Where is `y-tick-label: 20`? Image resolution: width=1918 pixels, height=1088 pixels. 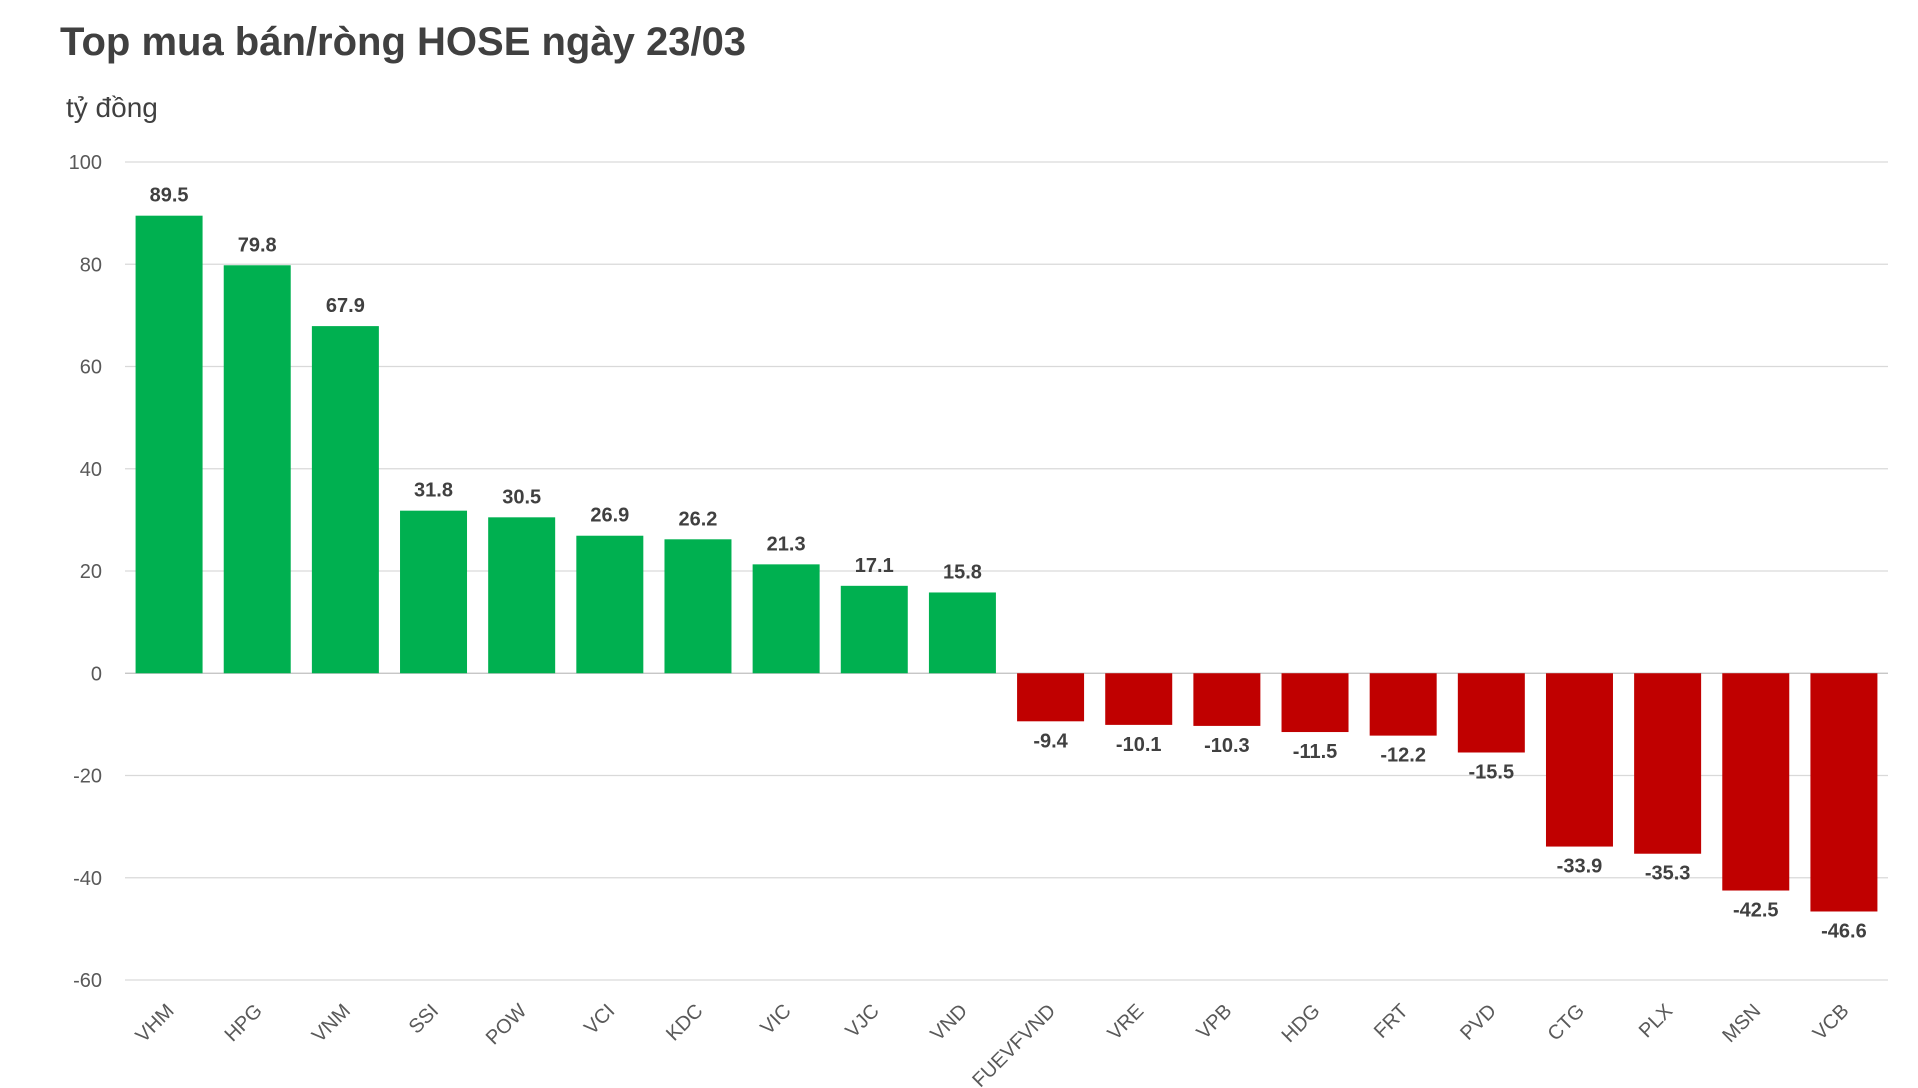 y-tick-label: 20 is located at coordinates (91, 572).